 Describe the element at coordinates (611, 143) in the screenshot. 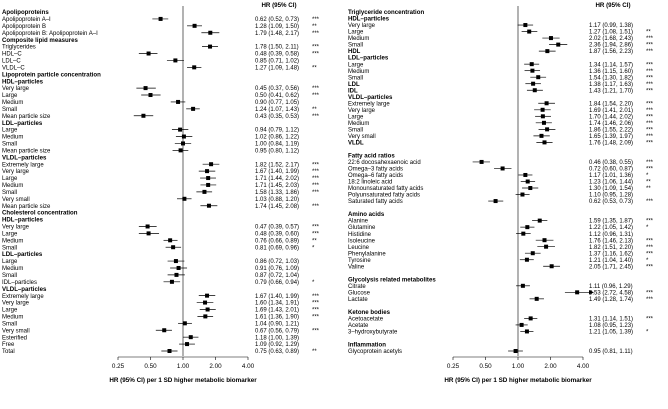

I see `hr-ci-text: 1.76 (1.48, 2.09)` at that location.